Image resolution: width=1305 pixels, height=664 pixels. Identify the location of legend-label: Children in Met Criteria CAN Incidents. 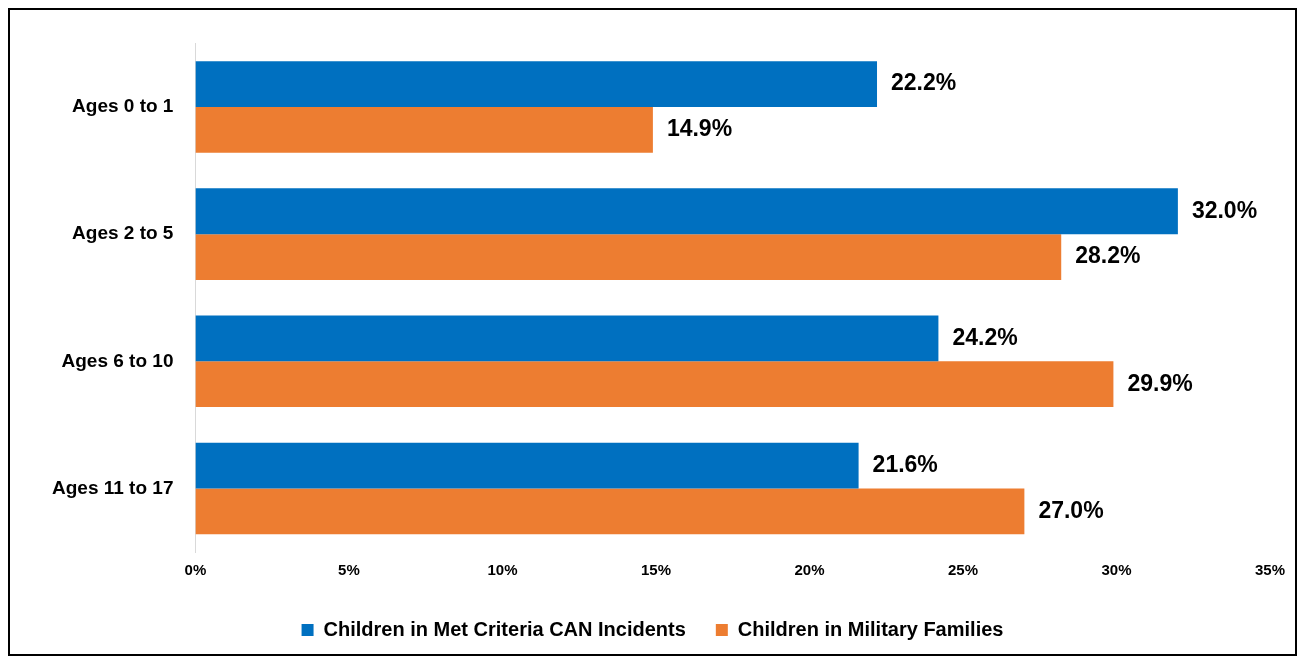
(504, 628).